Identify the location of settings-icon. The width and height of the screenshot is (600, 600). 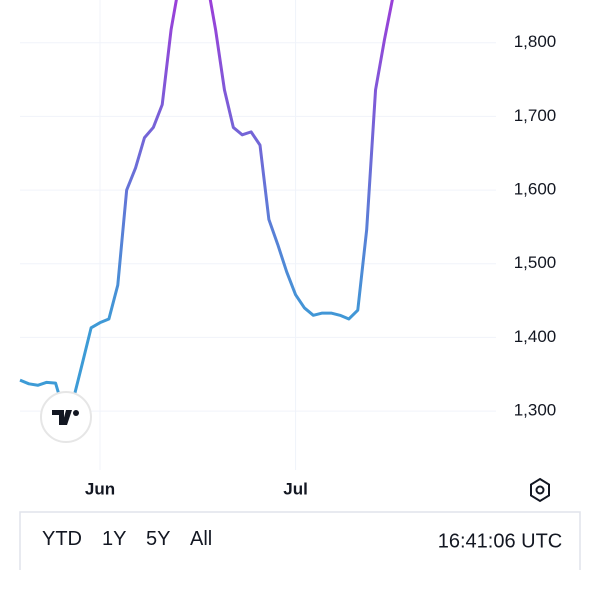
(540, 490).